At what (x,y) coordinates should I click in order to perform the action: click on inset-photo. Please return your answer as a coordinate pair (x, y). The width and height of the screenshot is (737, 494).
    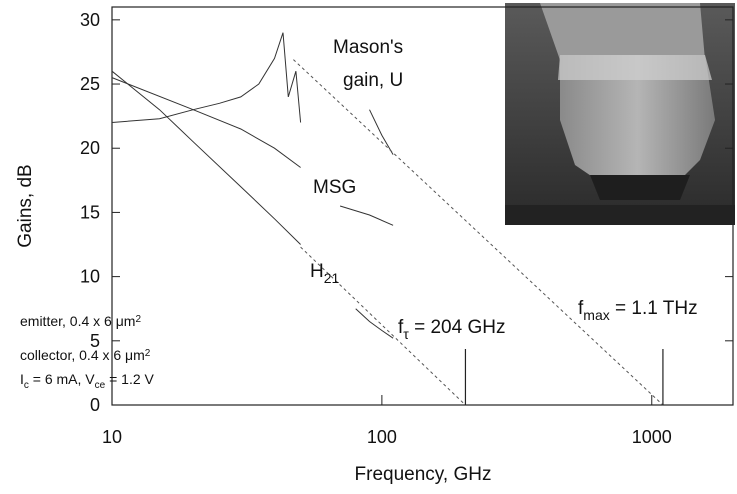
    Looking at the image, I should click on (620, 114).